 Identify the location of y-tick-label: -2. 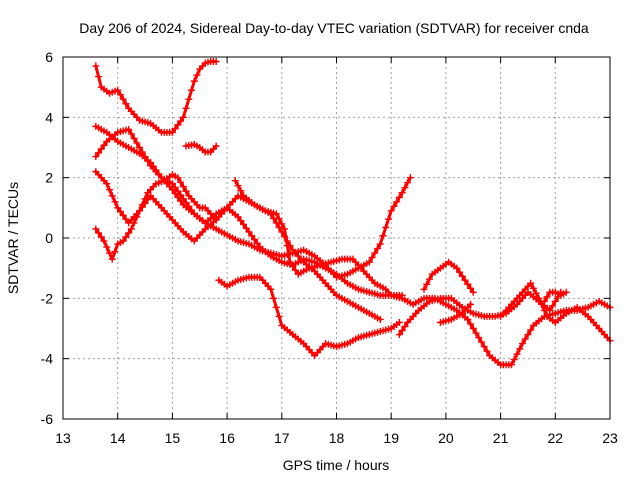
(47, 298).